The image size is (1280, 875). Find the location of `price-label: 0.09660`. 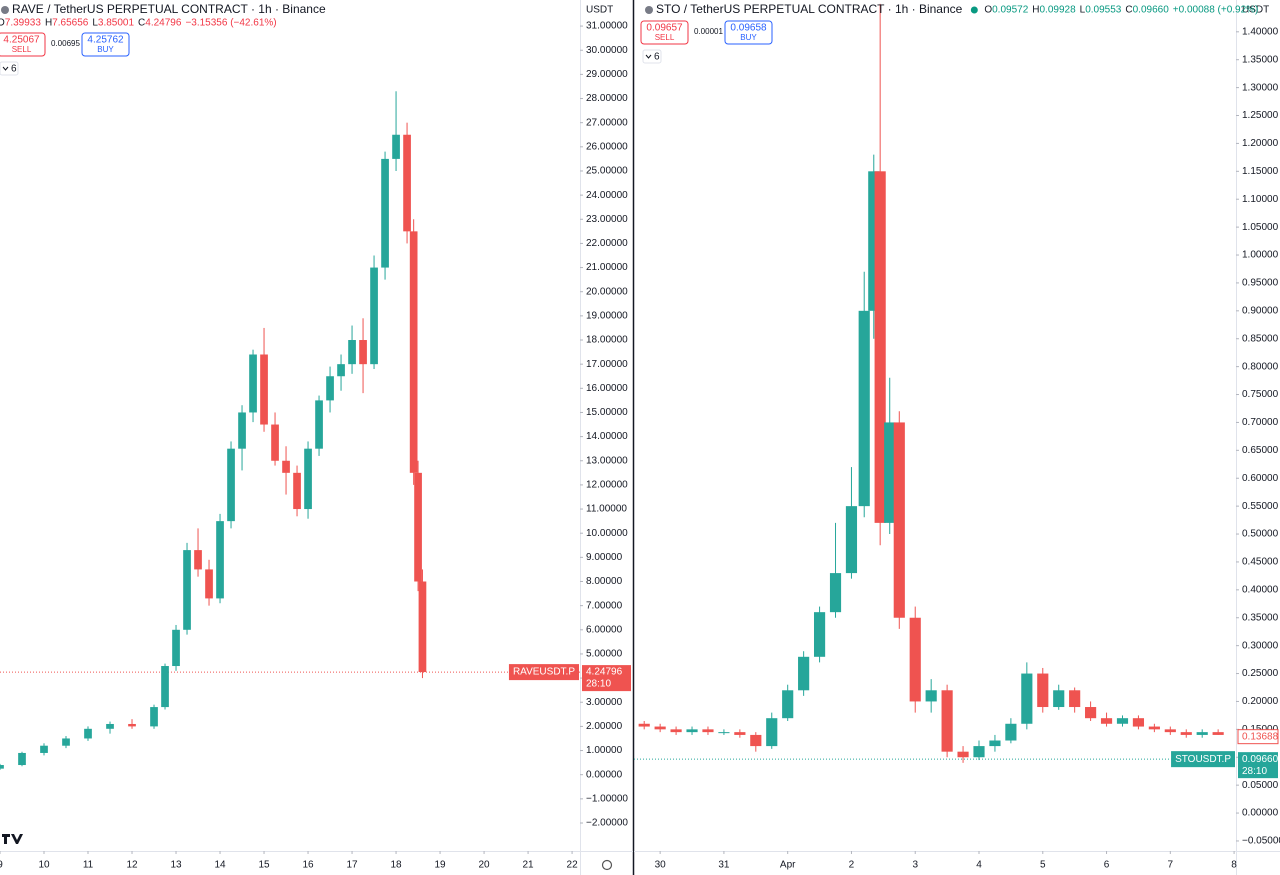

price-label: 0.09660 is located at coordinates (1260, 759).